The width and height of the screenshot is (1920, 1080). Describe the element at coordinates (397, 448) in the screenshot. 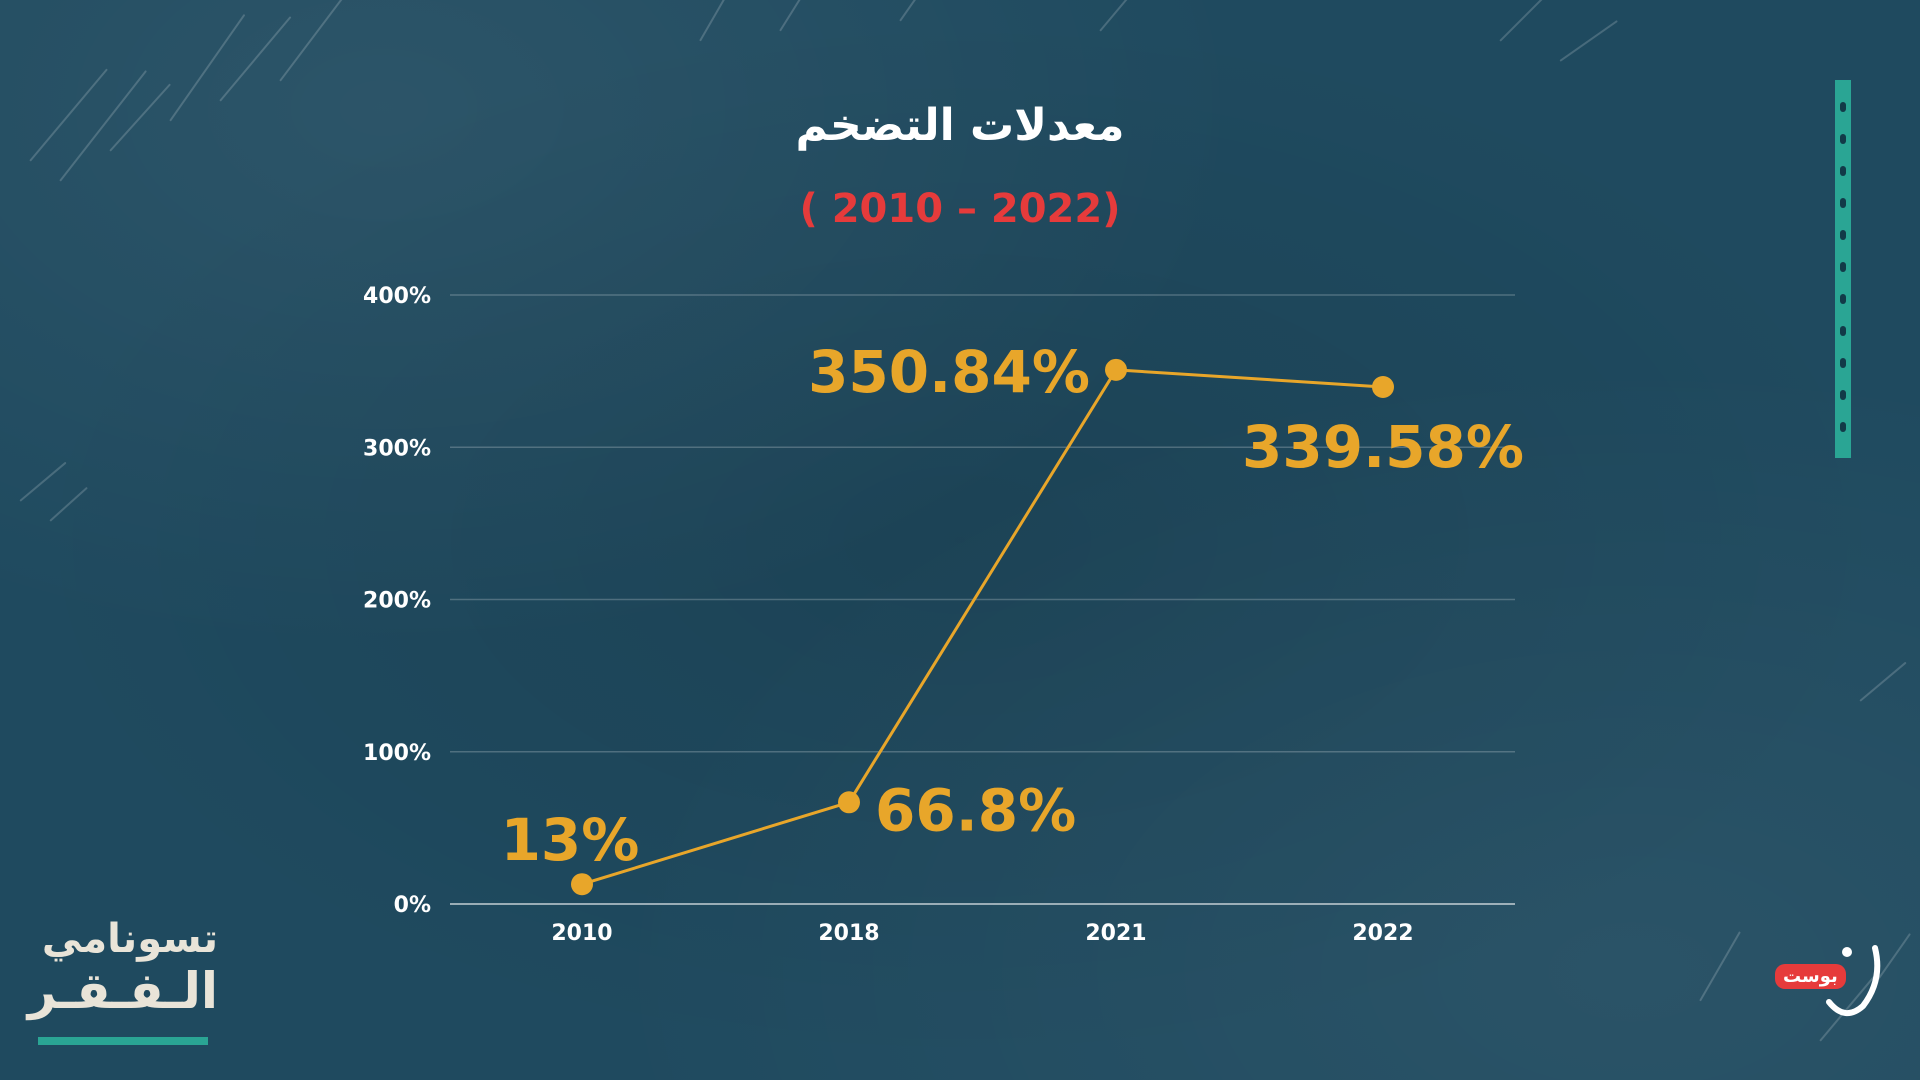

I see `y-tick-label: 300%` at that location.